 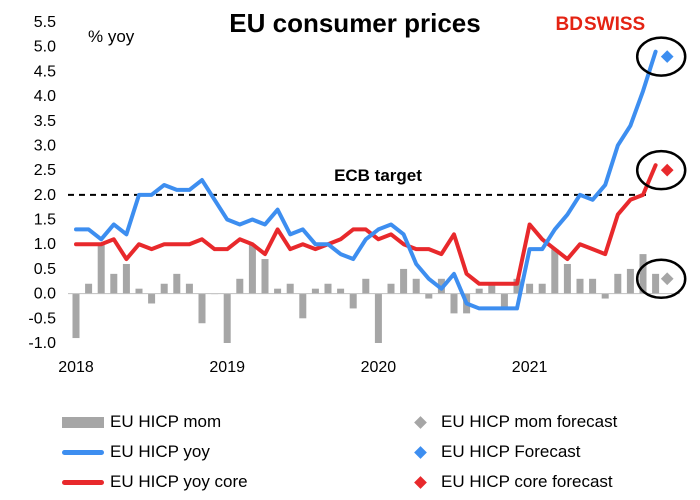 I want to click on y-tick-label: 1.0, so click(x=45, y=244).